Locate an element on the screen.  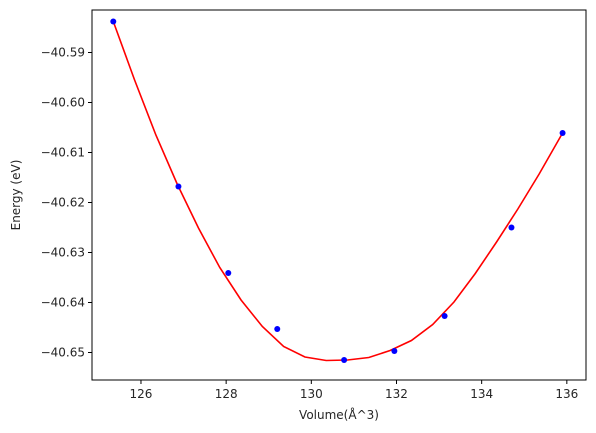
x-axis-ticks: 126 128 130 132 134 136 is located at coordinates (354, 390).